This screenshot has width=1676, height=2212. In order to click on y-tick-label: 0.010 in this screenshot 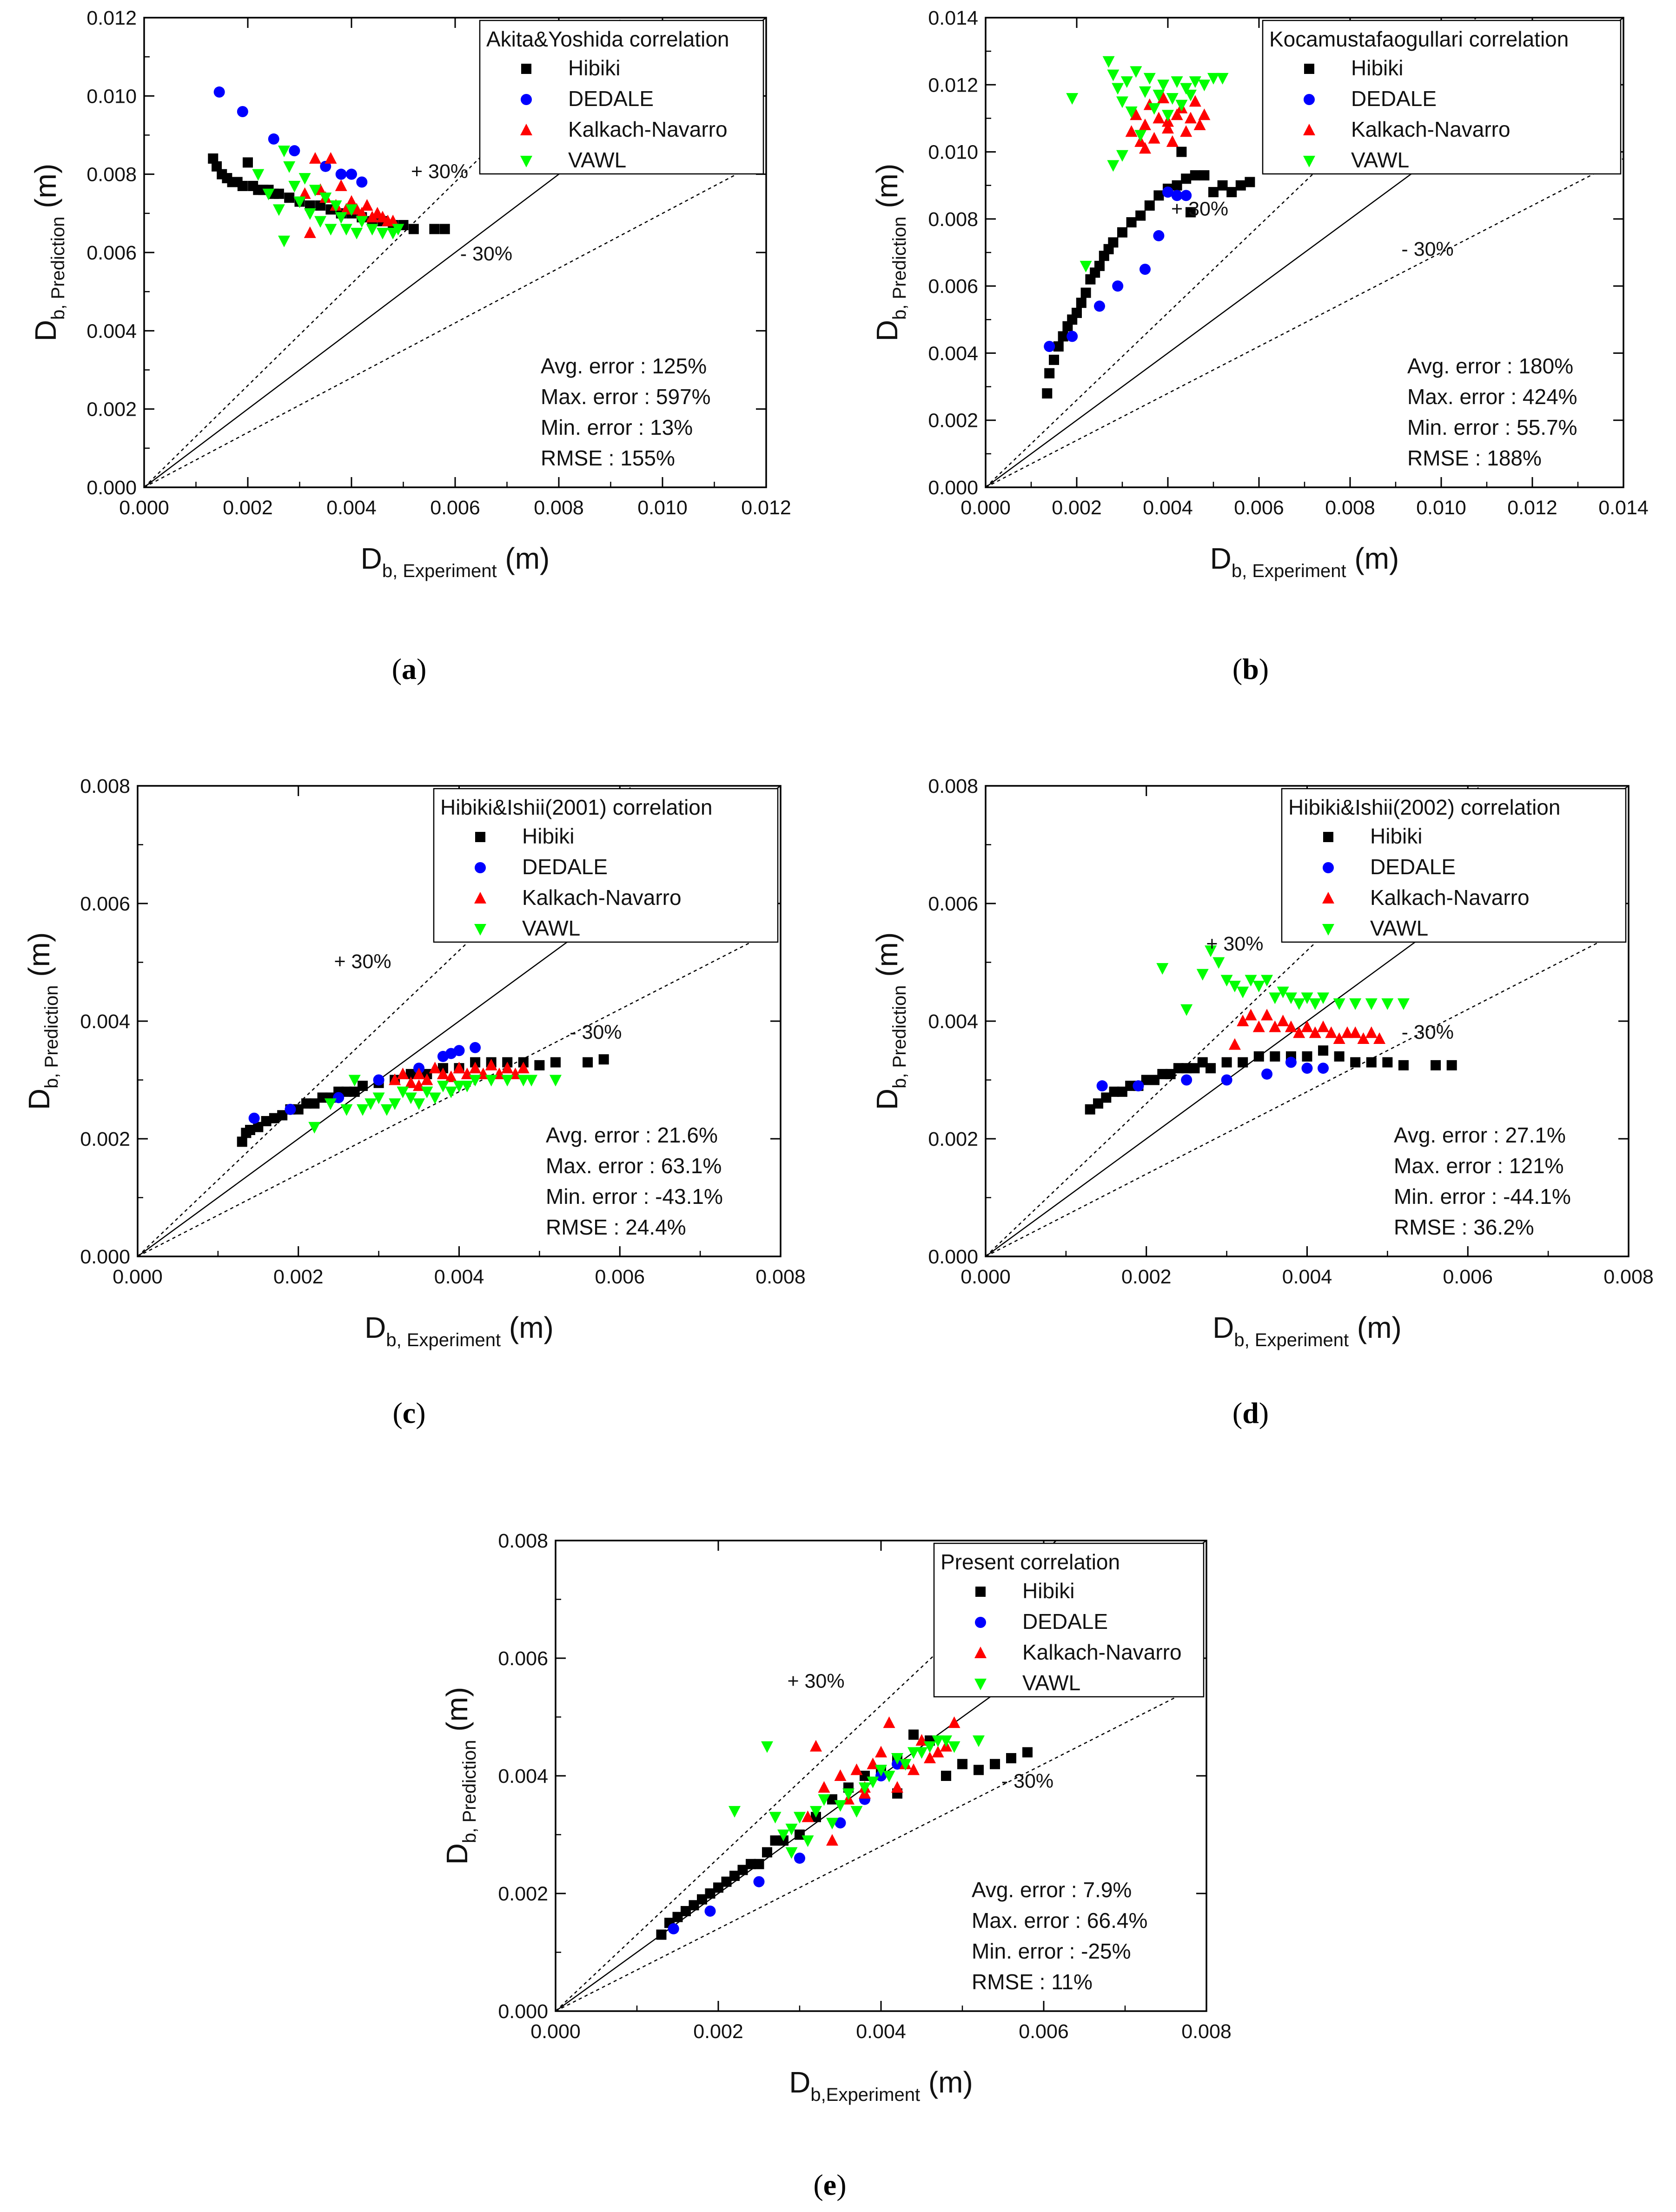, I will do `click(953, 152)`.